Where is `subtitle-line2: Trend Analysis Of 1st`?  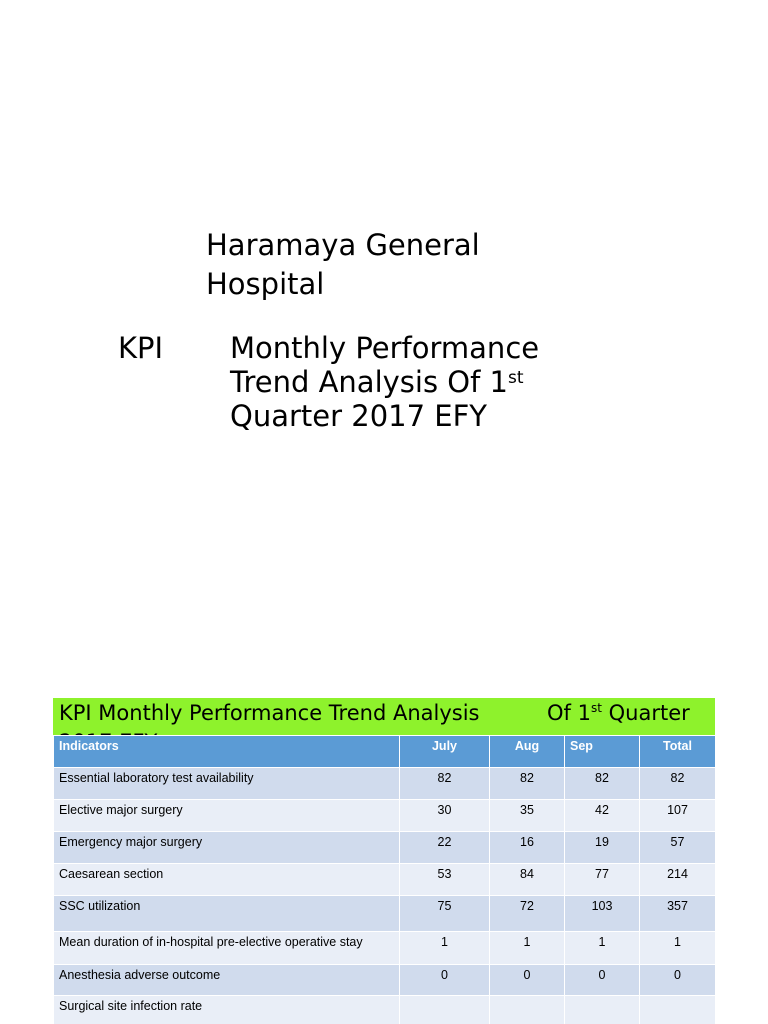 subtitle-line2: Trend Analysis Of 1st is located at coordinates (410, 382).